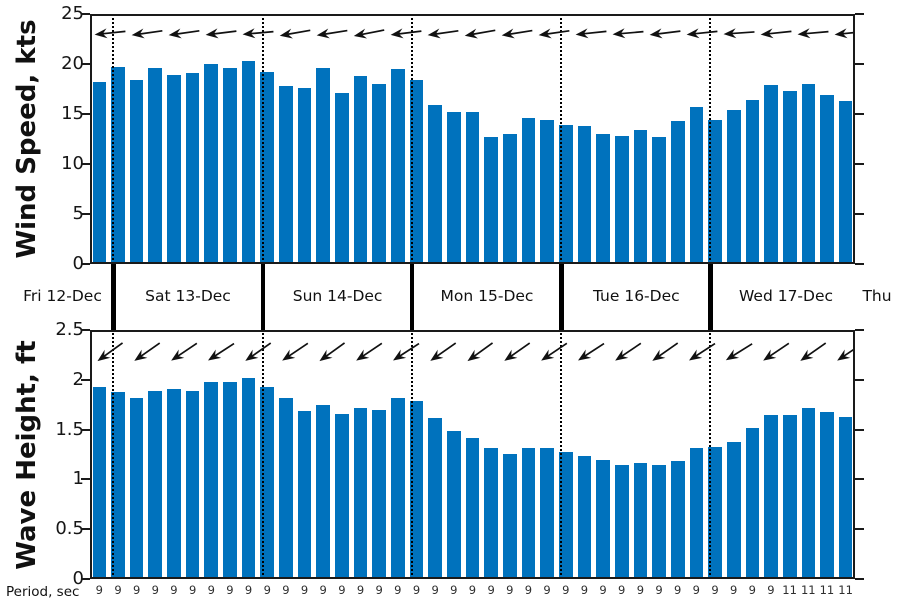  Describe the element at coordinates (487, 296) in the screenshot. I see `date-label: Mon 15-Dec` at that location.